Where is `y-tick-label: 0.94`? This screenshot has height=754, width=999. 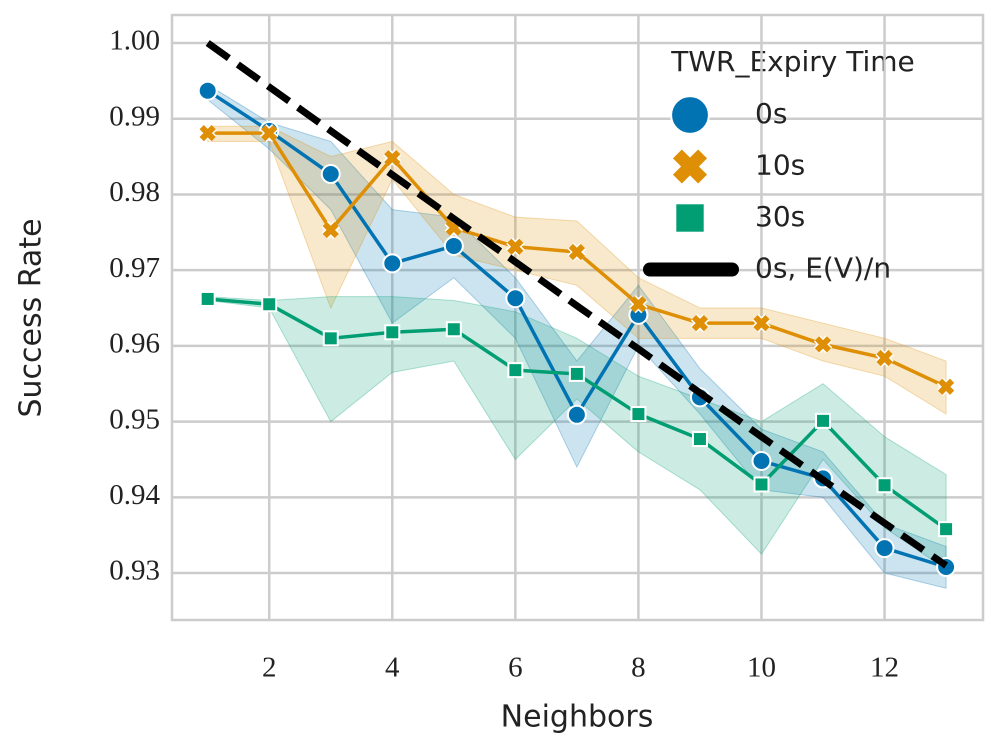 y-tick-label: 0.94 is located at coordinates (134, 495).